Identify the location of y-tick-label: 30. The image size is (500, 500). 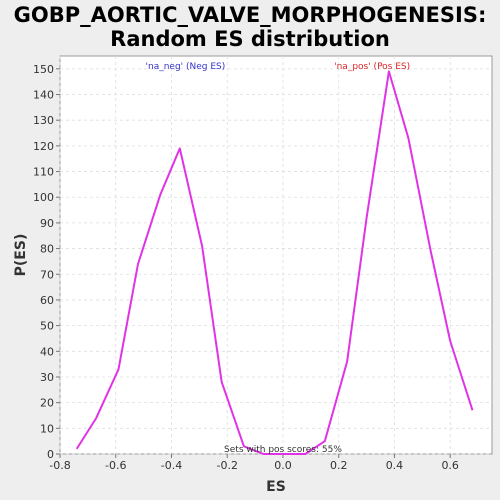
(47, 377).